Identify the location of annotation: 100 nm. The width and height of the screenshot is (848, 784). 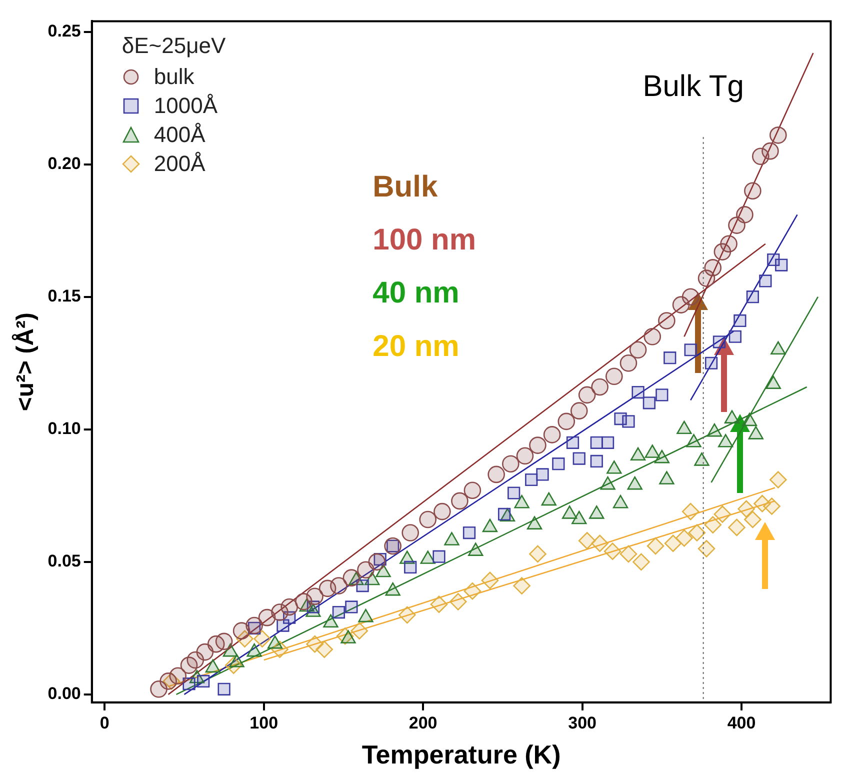
(424, 239).